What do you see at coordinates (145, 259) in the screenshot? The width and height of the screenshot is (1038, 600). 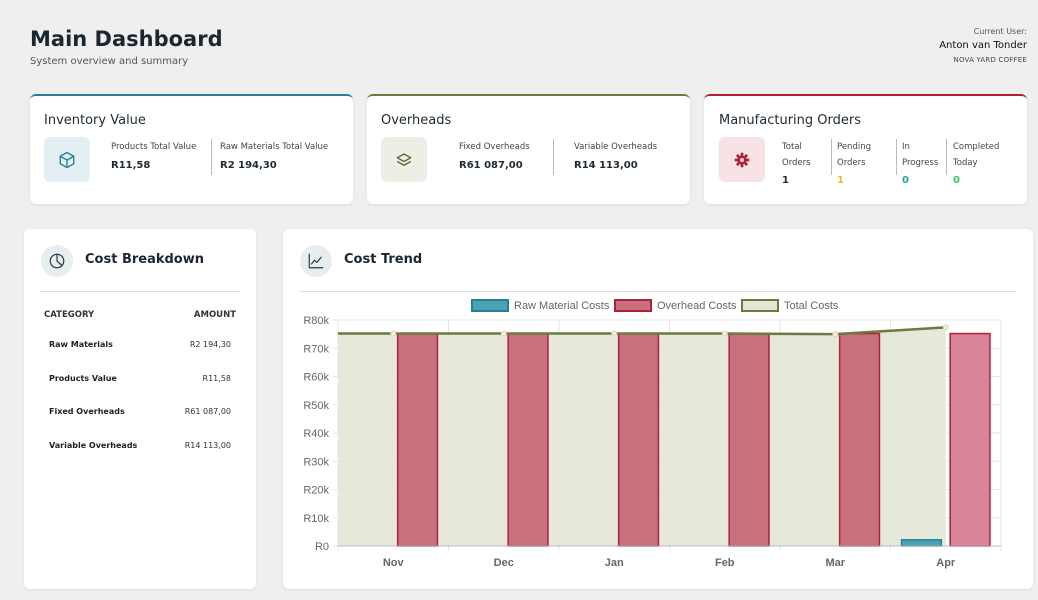 I see `cost-breakdown-title: Cost Breakdown` at bounding box center [145, 259].